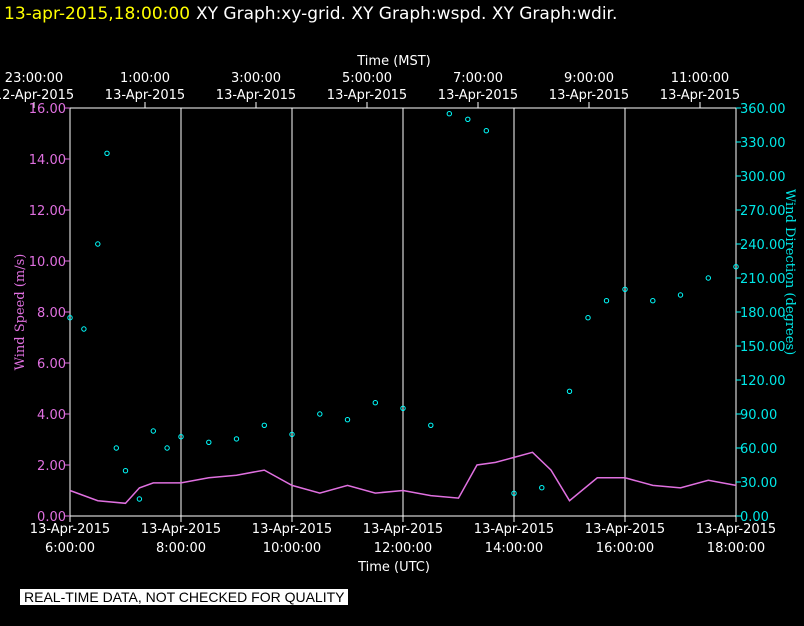  Describe the element at coordinates (763, 381) in the screenshot. I see `right-tick-label: 120.00` at that location.